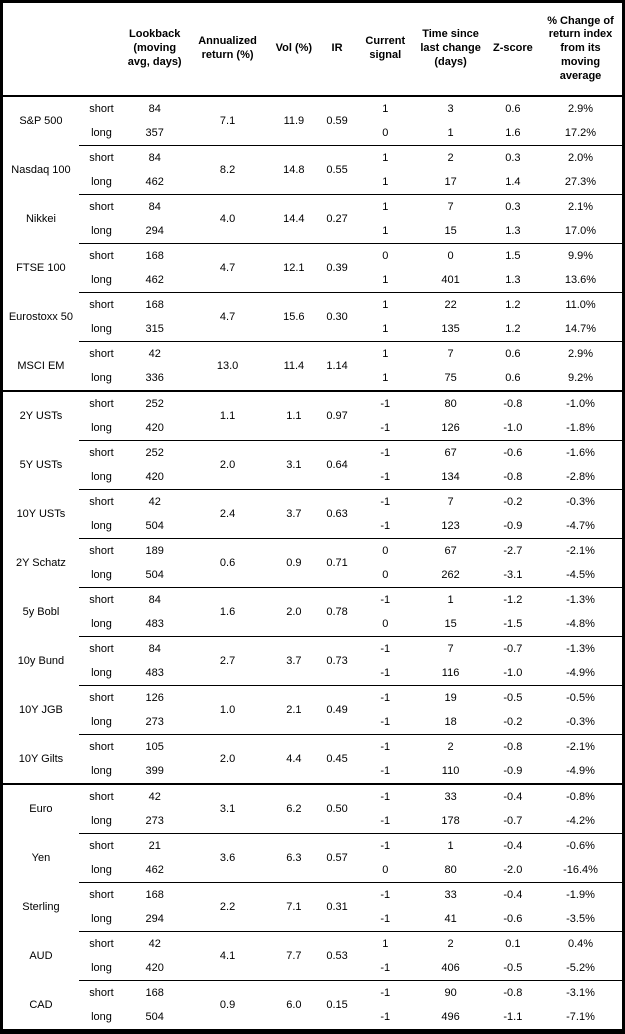  What do you see at coordinates (513, 526) in the screenshot?
I see `z-score-cell: -0.9` at bounding box center [513, 526].